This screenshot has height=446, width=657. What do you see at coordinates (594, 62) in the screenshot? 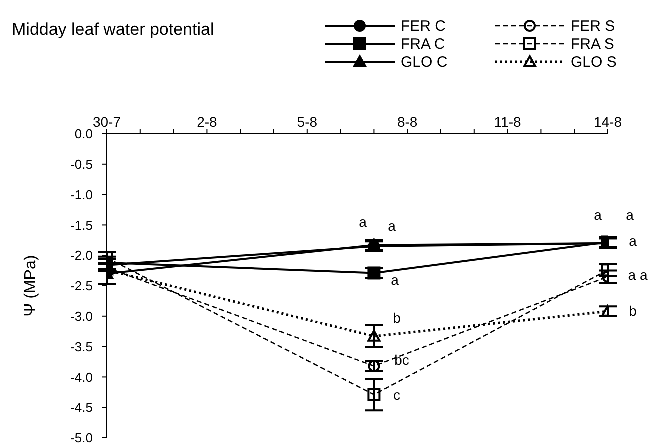
I see `legend-label: GLO S` at bounding box center [594, 62].